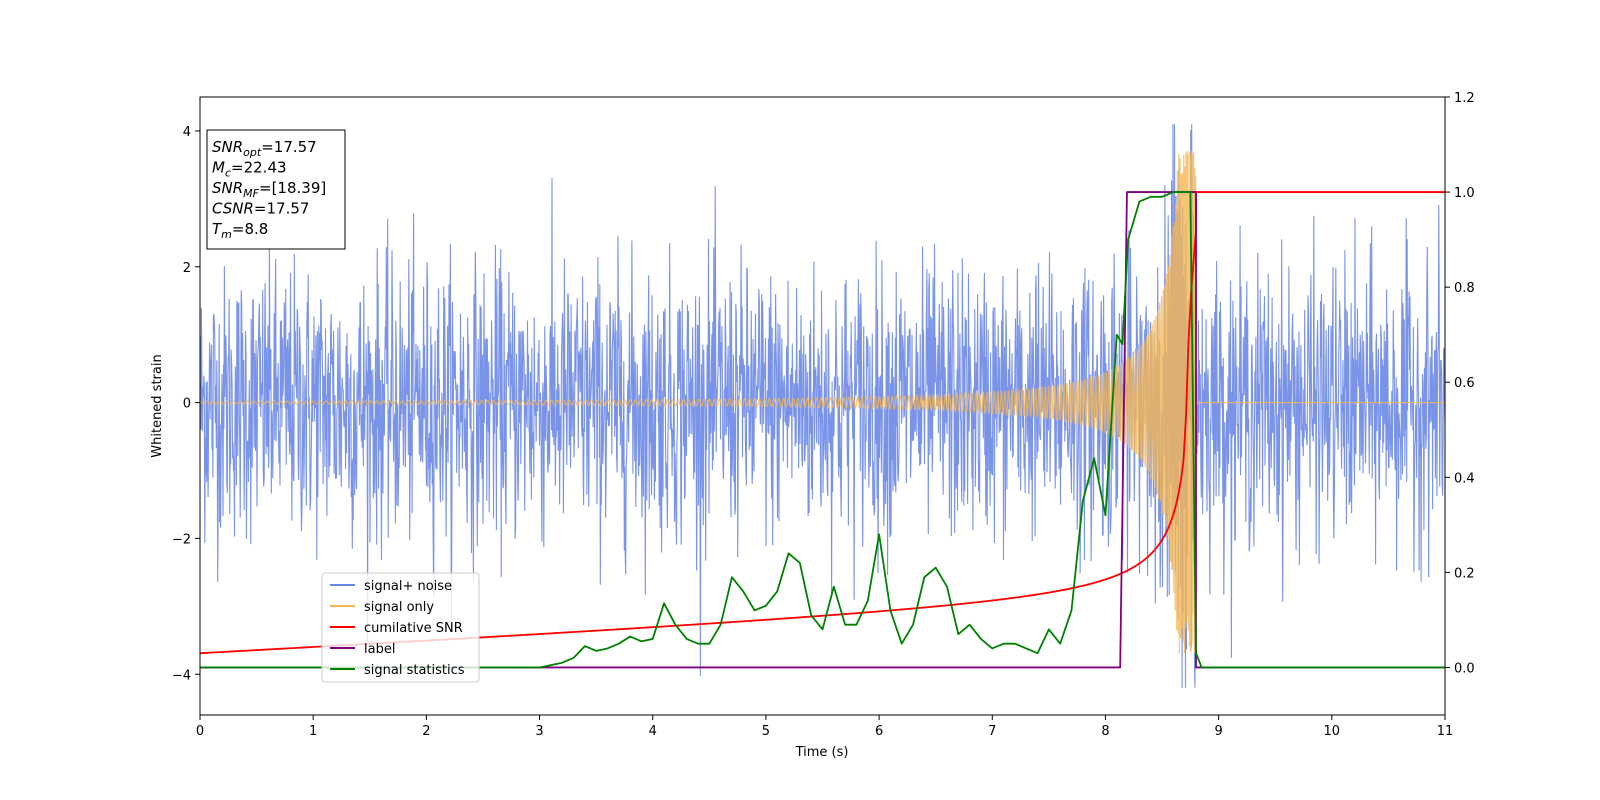  Describe the element at coordinates (313, 731) in the screenshot. I see `x-tick-label: 1` at that location.